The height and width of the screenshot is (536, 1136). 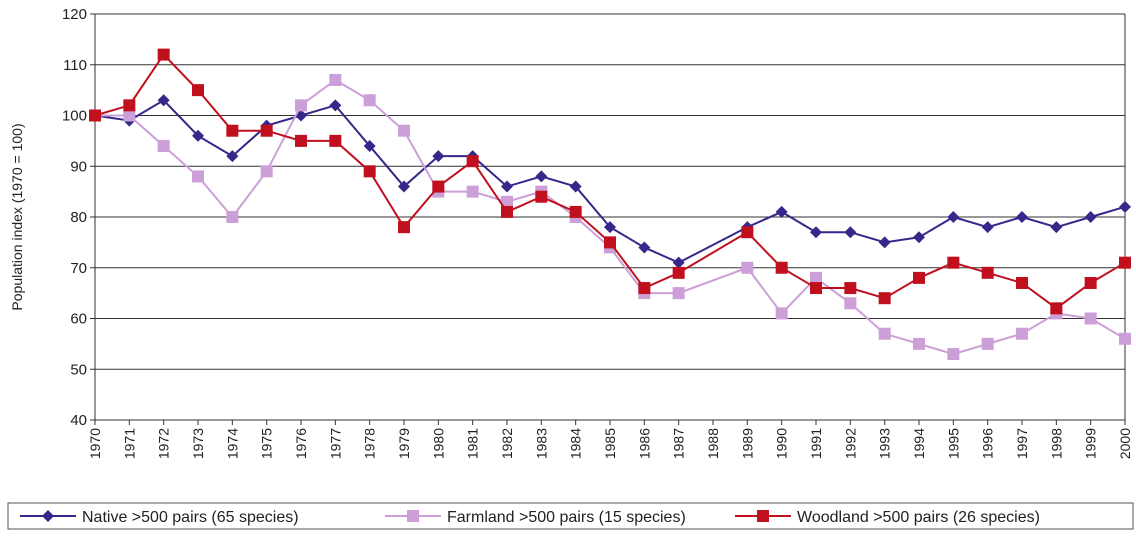 I want to click on x-tick-label: 1970, so click(x=95, y=443).